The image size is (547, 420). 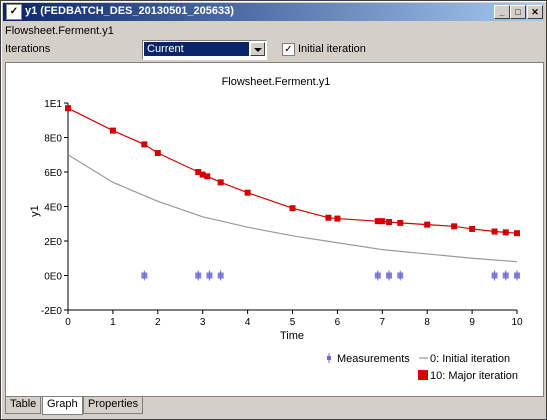 I want to click on close-icon: ✕, so click(x=535, y=12).